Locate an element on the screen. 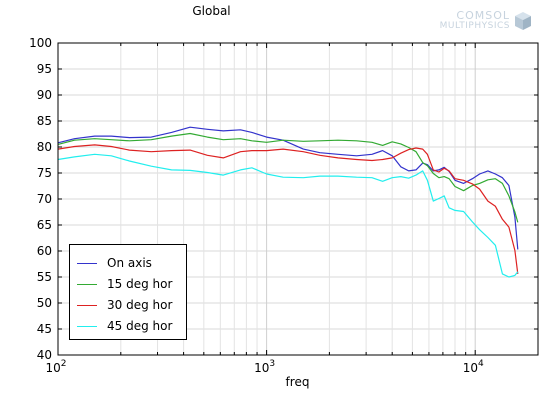  comsol-logo: COMSOL MULTIPHYSICS is located at coordinates (479, 22).